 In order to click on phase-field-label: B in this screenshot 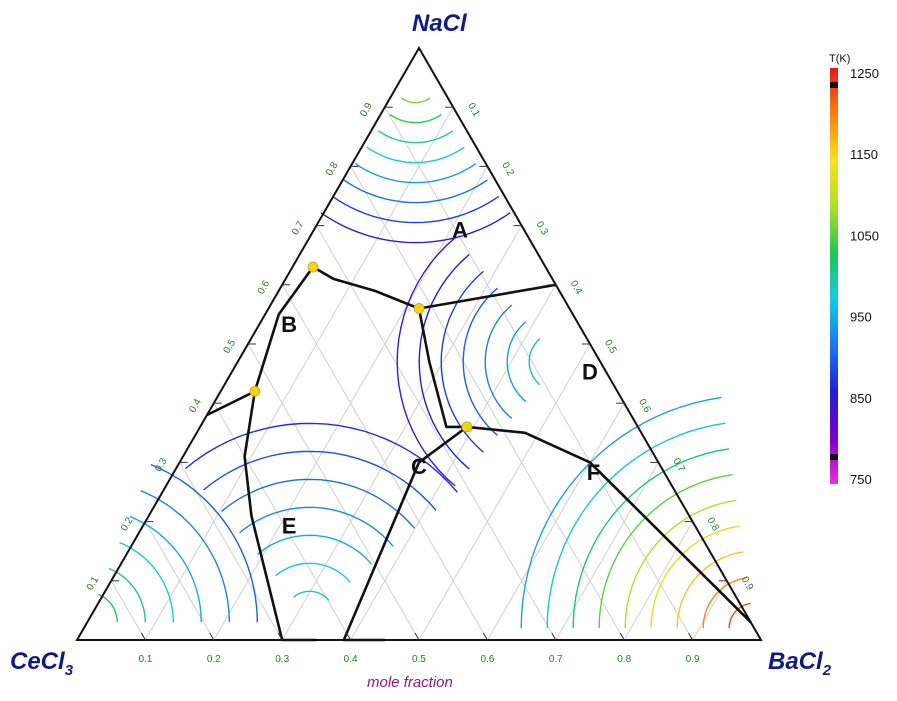, I will do `click(289, 324)`.